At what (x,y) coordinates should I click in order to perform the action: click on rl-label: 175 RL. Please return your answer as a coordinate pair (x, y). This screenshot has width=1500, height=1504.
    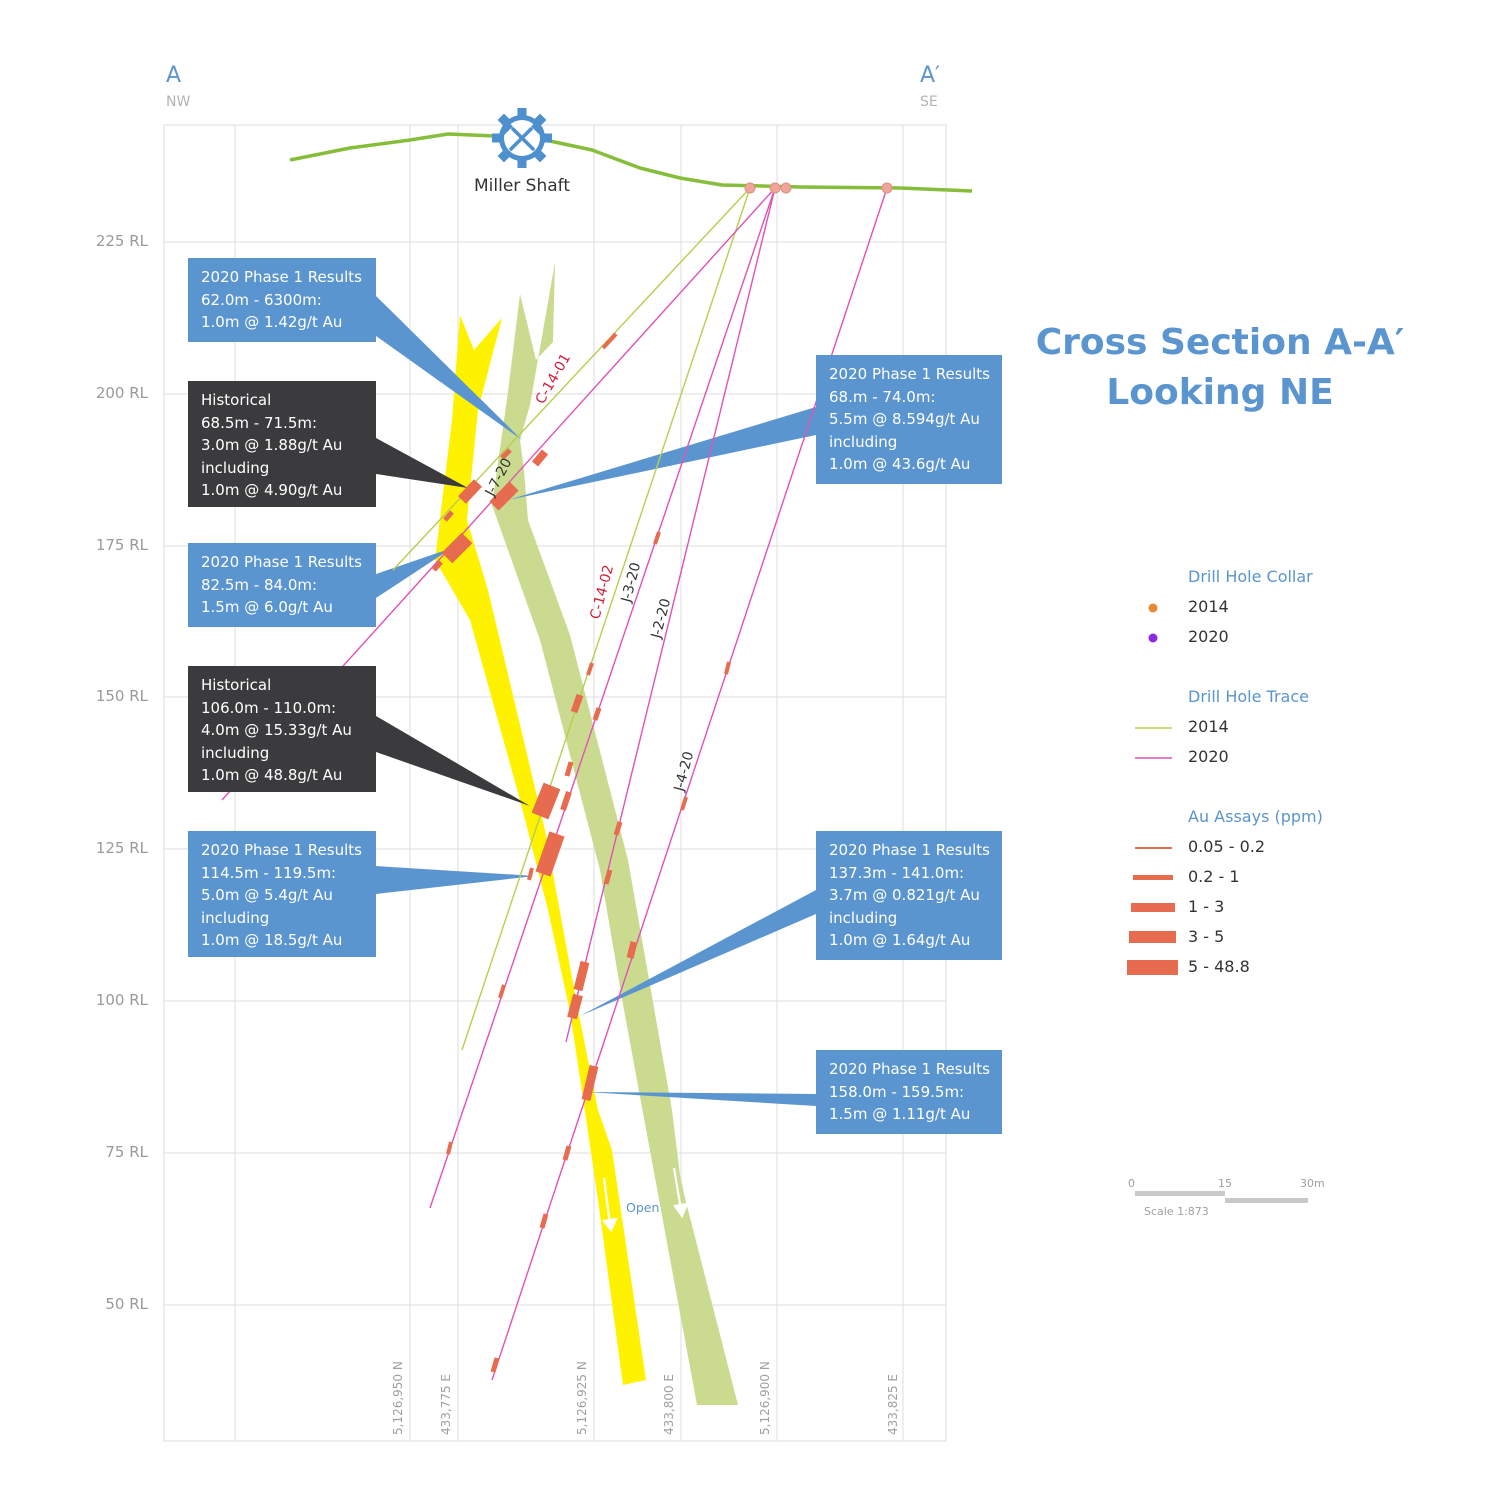
    Looking at the image, I should click on (122, 545).